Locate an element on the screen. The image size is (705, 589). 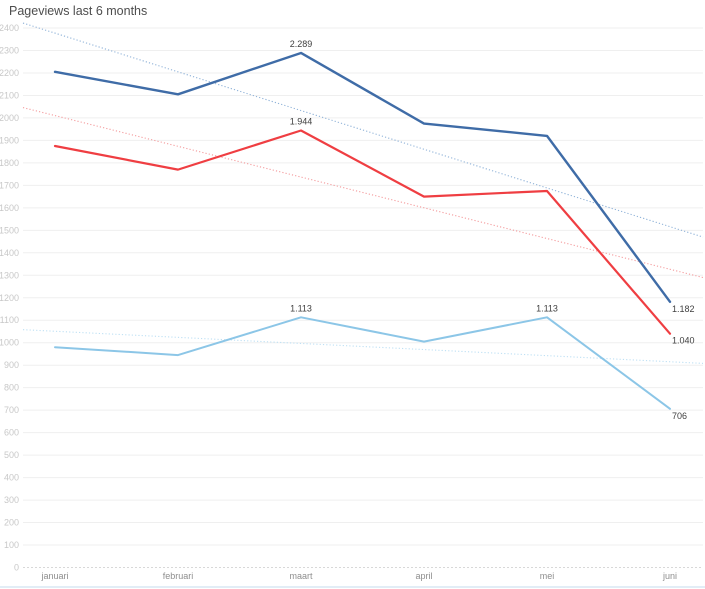
y-axis-tick-label: 900 is located at coordinates (11, 365).